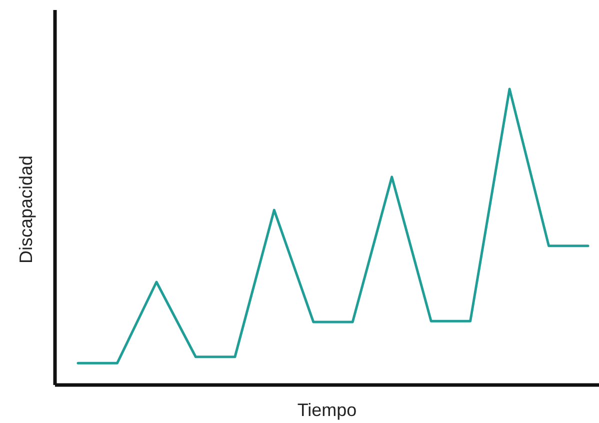 The width and height of the screenshot is (599, 423). I want to click on y-axis-title: Discapacidad, so click(26, 209).